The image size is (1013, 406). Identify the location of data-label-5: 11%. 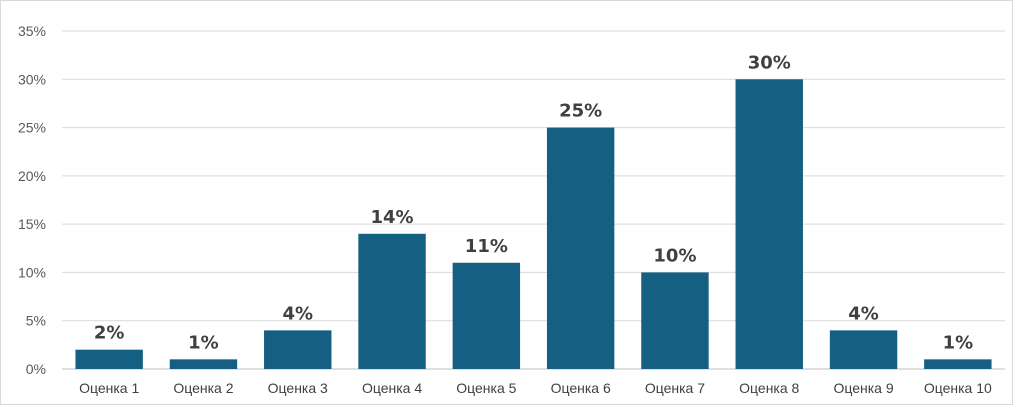
(486, 246).